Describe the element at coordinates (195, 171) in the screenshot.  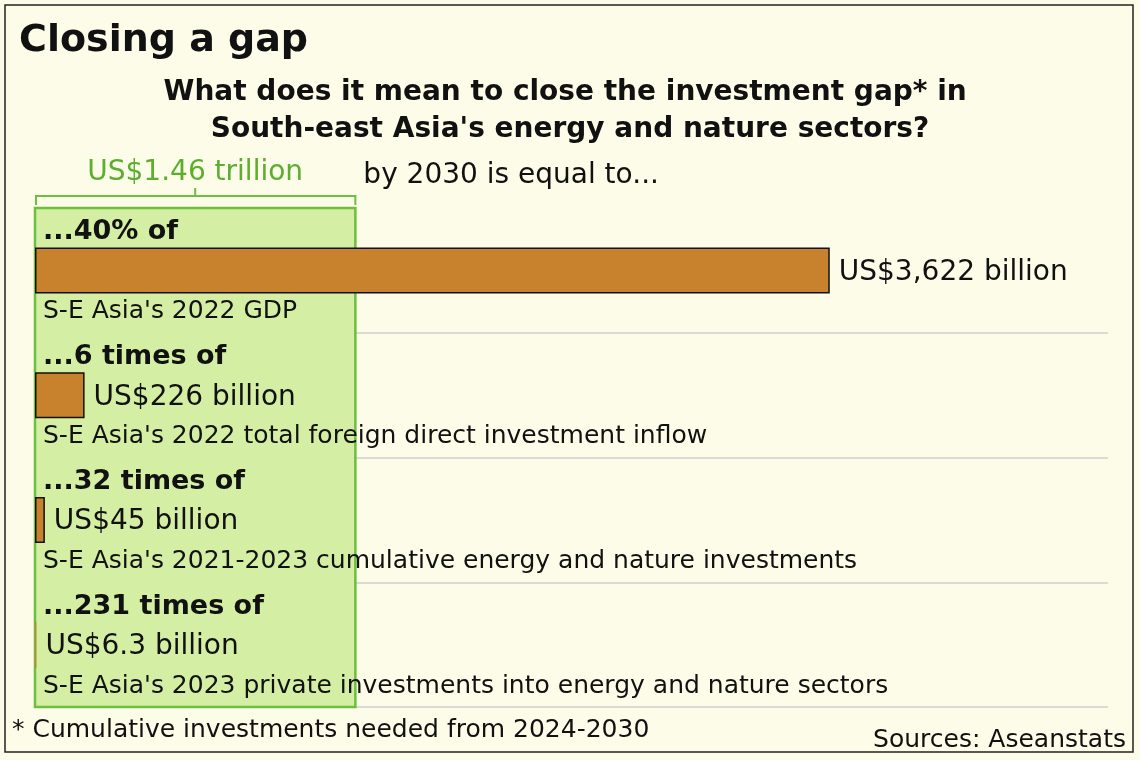
I see `band-label: US$1.46 trillion` at that location.